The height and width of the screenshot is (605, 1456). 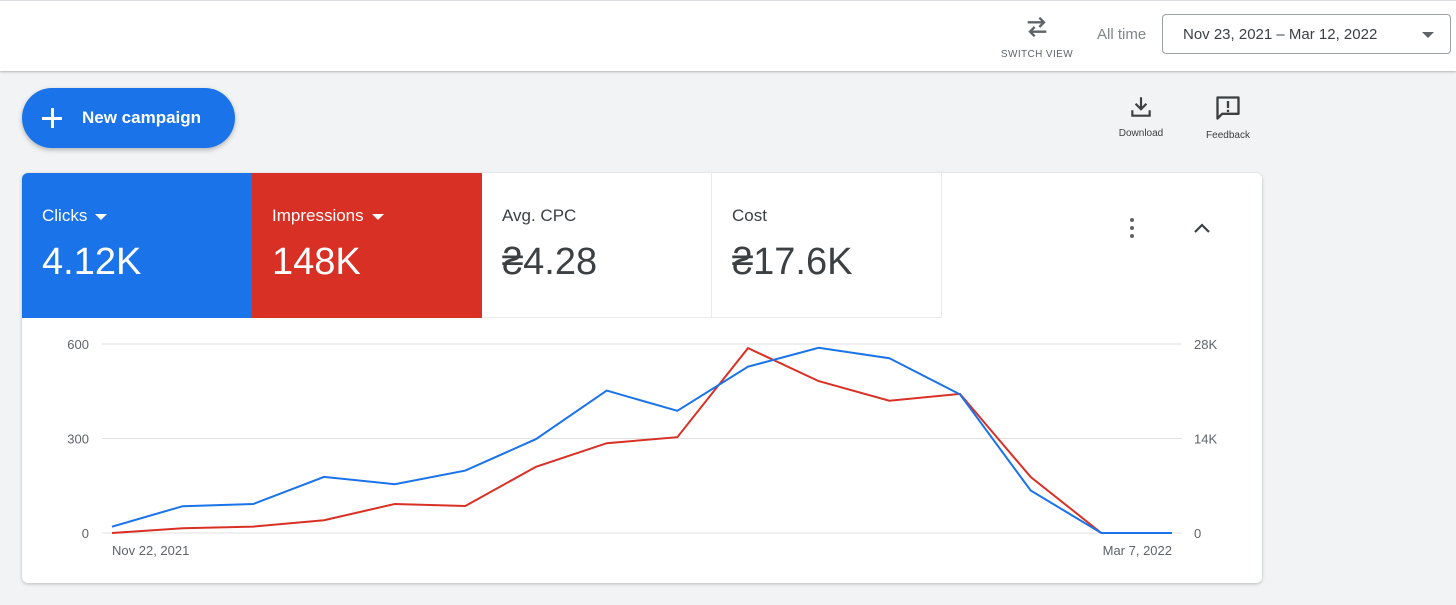 What do you see at coordinates (1137, 550) in the screenshot?
I see `x-axis-end-label: Mar 7, 2022` at bounding box center [1137, 550].